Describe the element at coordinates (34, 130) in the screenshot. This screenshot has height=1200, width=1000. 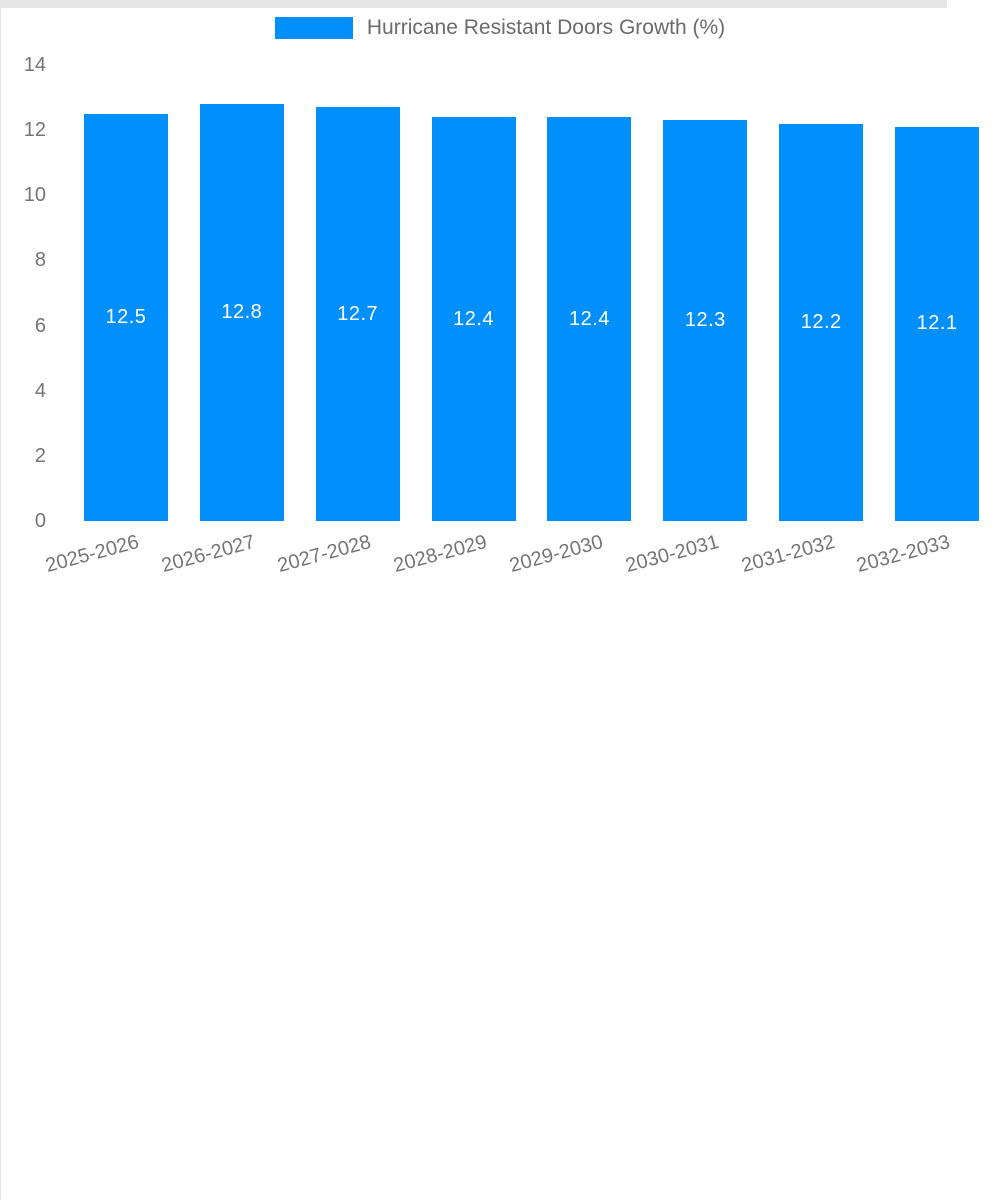
I see `y-tick-label: 12` at that location.